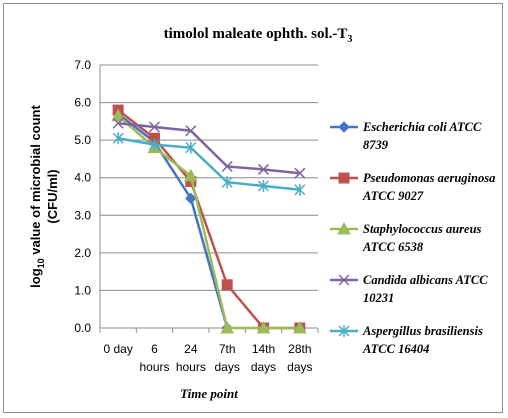  Describe the element at coordinates (117, 349) in the screenshot. I see `x-tick-label: 0 day` at that location.